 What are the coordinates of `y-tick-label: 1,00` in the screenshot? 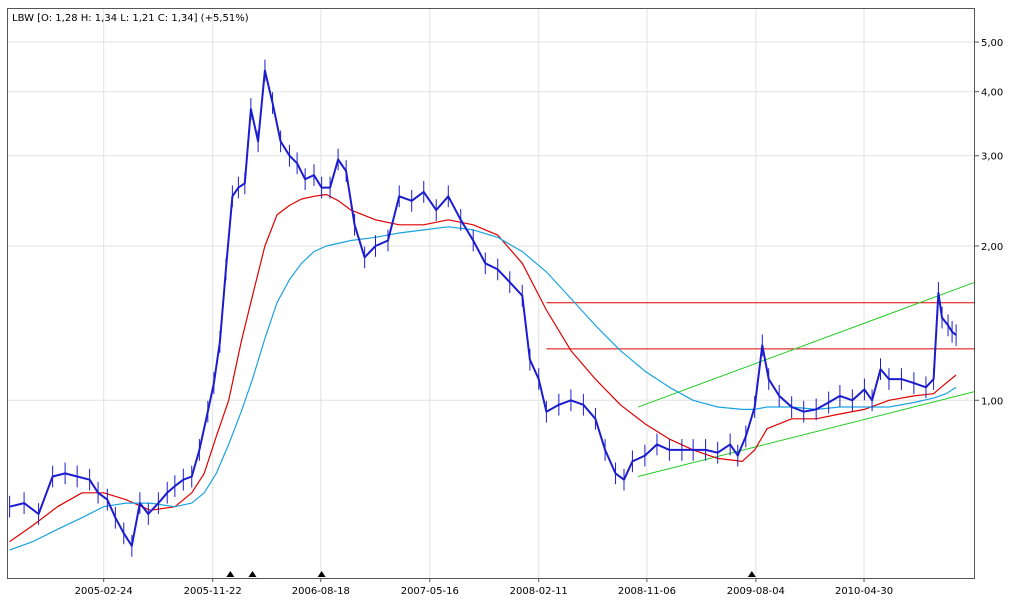 It's located at (992, 401).